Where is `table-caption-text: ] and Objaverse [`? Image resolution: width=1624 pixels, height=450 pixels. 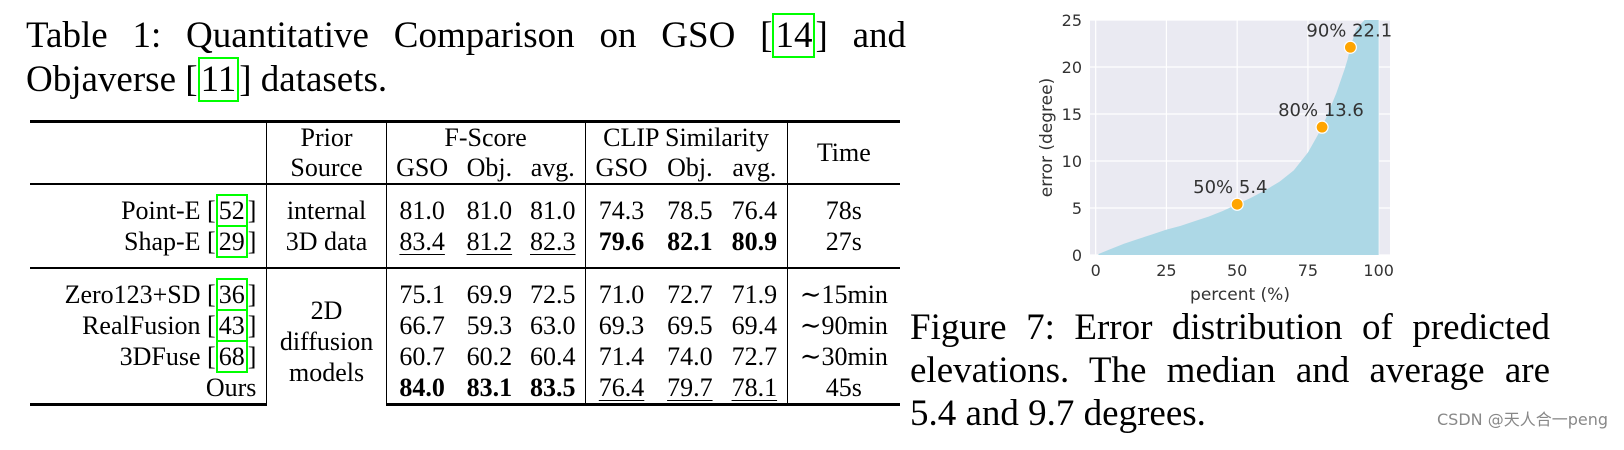
table-caption-text: ] and Objaverse [ is located at coordinates (466, 57).